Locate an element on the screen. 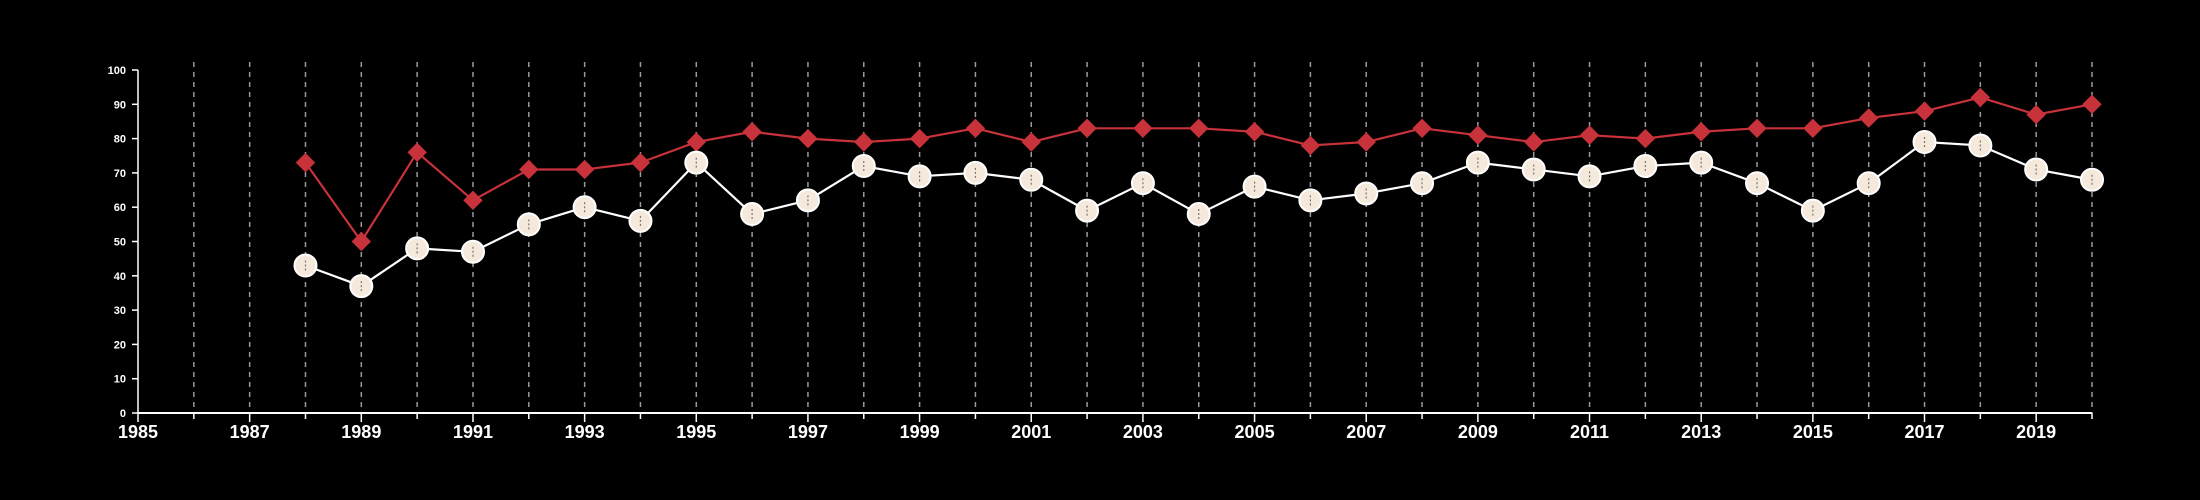 Image resolution: width=2200 pixels, height=500 pixels. x-tick-label-1985: 1985 is located at coordinates (138, 432).